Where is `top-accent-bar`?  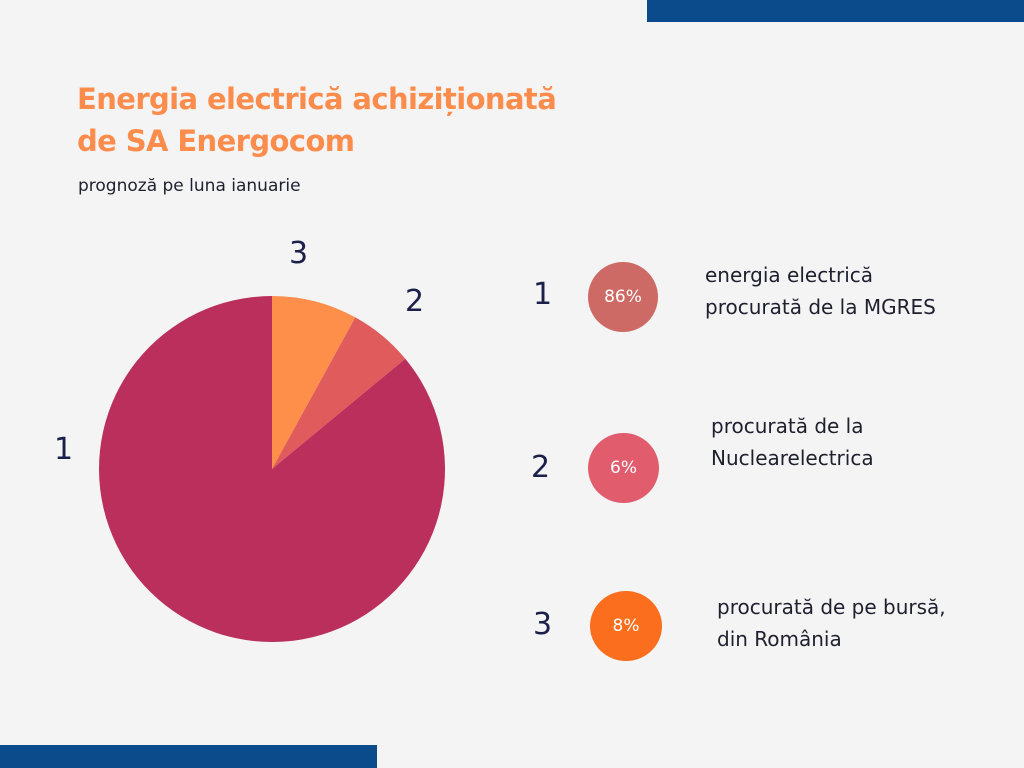 top-accent-bar is located at coordinates (835, 11).